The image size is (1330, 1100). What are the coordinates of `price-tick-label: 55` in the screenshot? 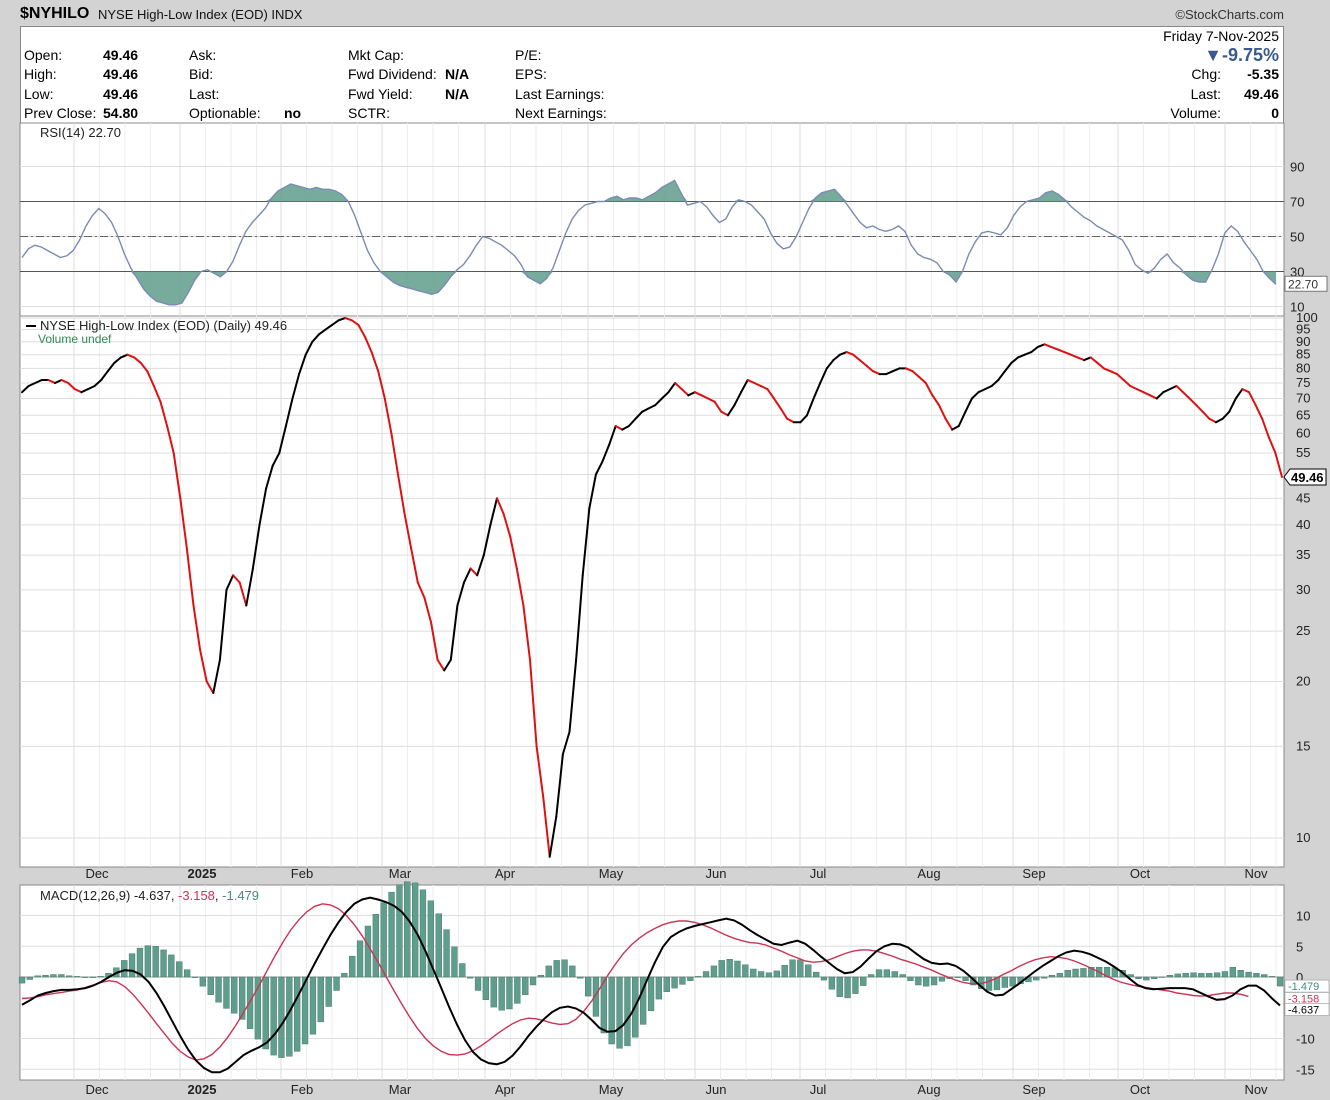 It's located at (1303, 452).